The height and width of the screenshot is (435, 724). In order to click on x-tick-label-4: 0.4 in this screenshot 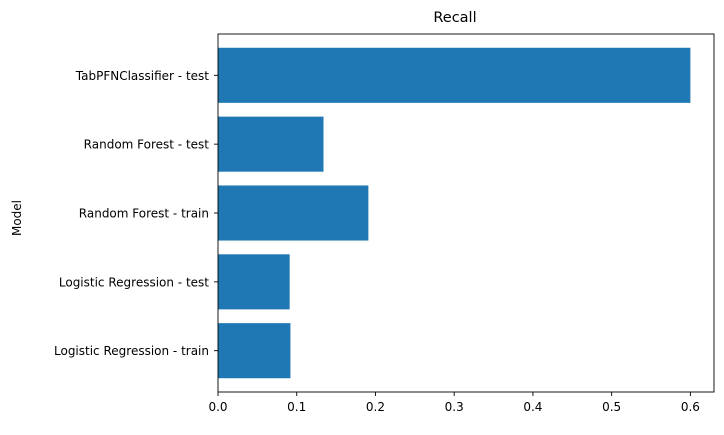, I will do `click(532, 407)`.